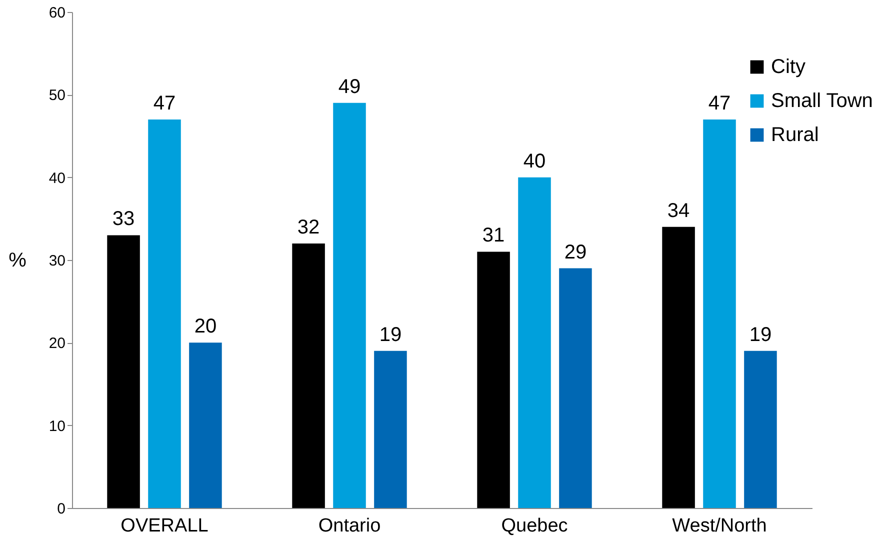 The image size is (888, 547). What do you see at coordinates (57, 426) in the screenshot?
I see `y-tick-label: 10` at bounding box center [57, 426].